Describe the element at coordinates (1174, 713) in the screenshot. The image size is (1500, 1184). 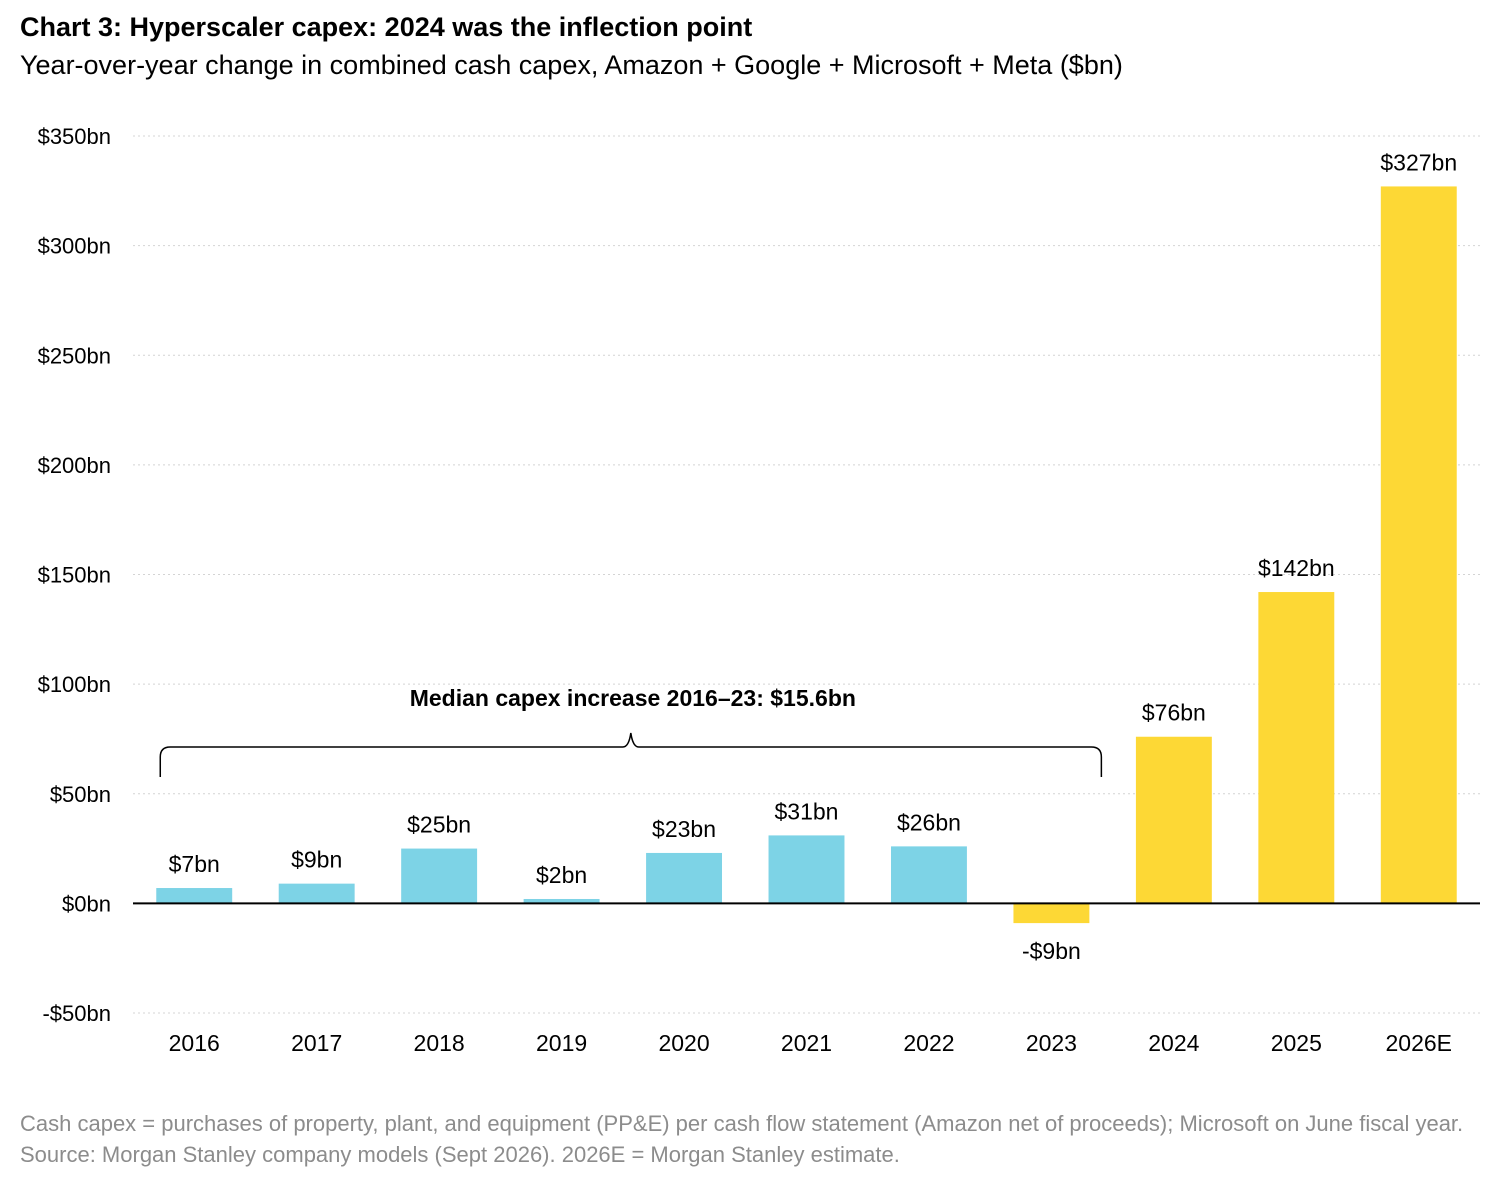
I see `value-label: $76bn` at that location.